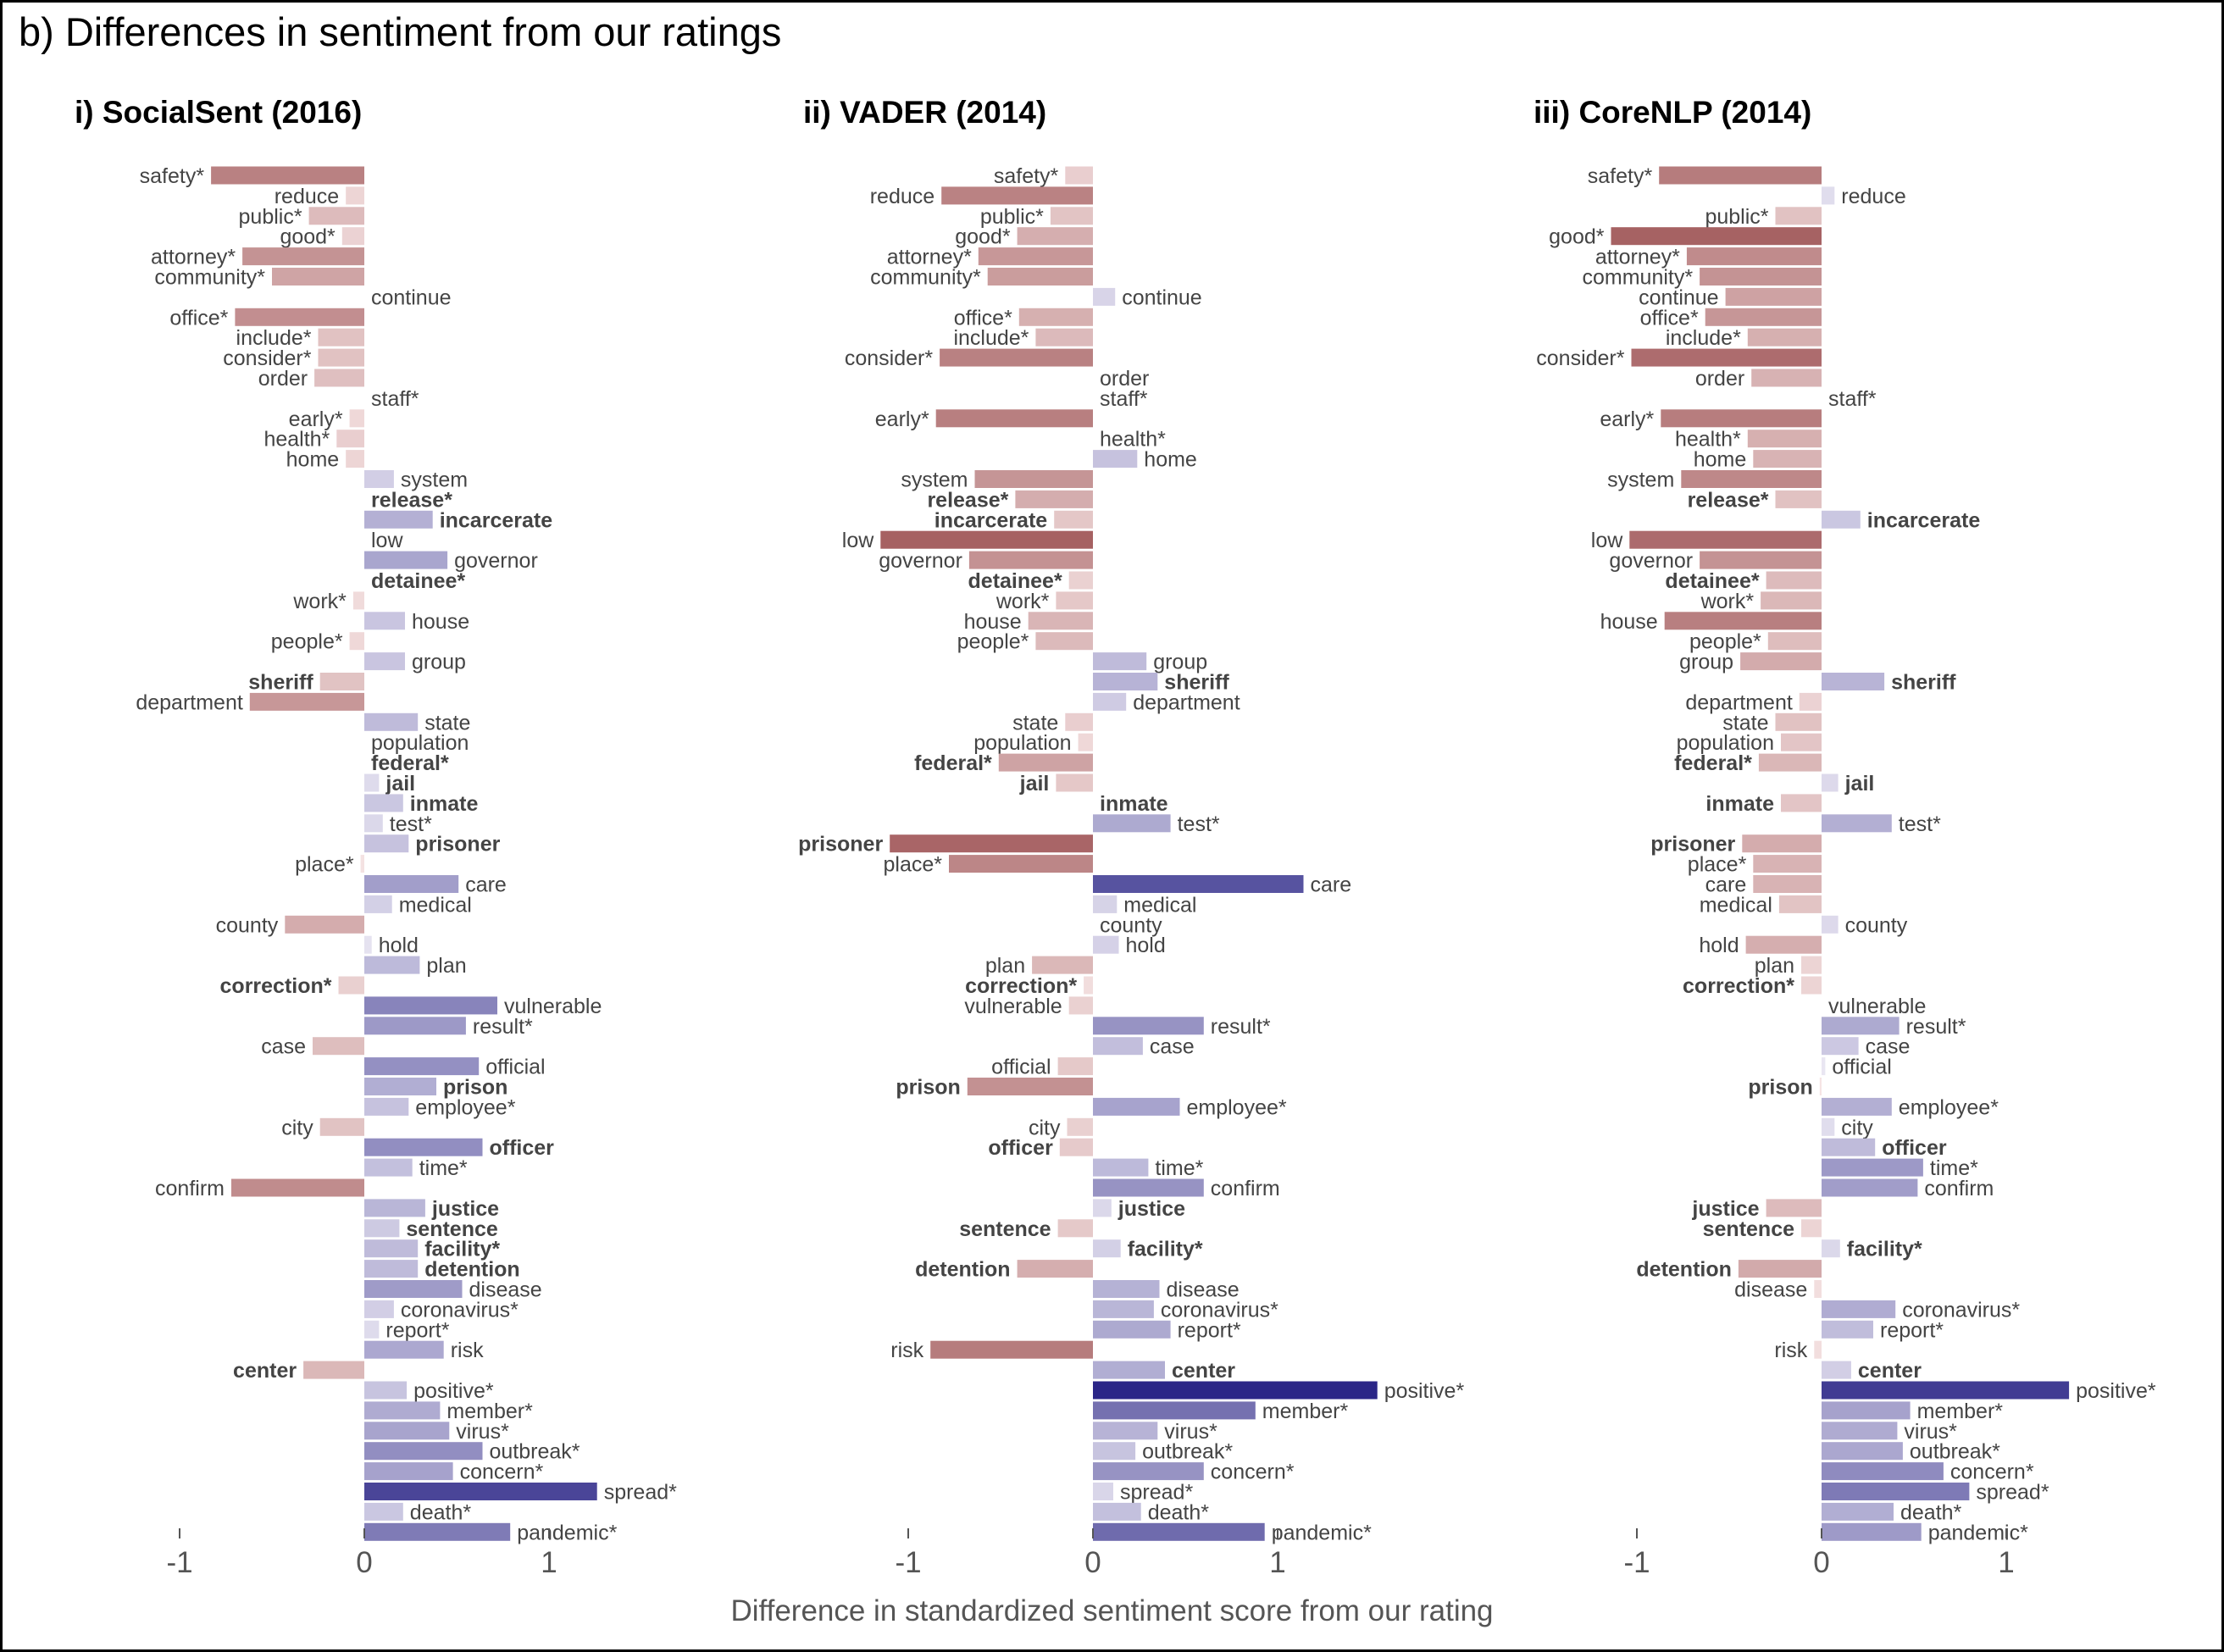  Describe the element at coordinates (1719, 379) in the screenshot. I see `bar-label: order` at that location.